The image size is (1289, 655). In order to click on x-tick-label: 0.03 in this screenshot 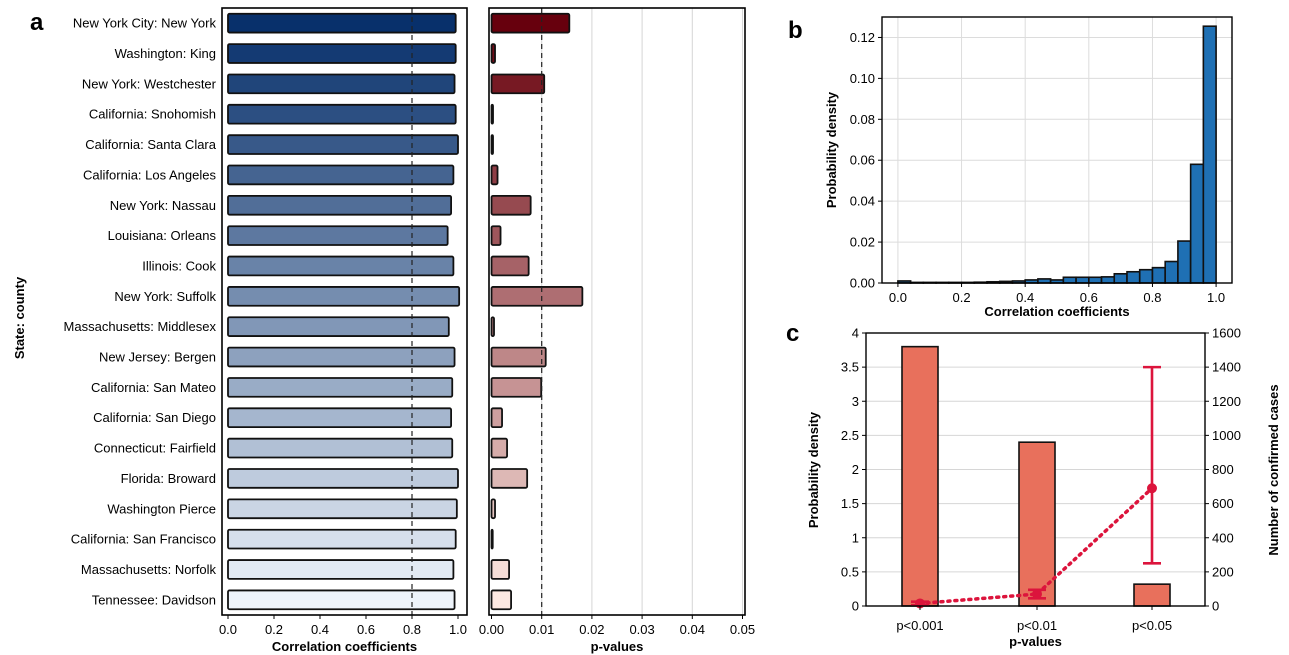, I will do `click(641, 629)`.